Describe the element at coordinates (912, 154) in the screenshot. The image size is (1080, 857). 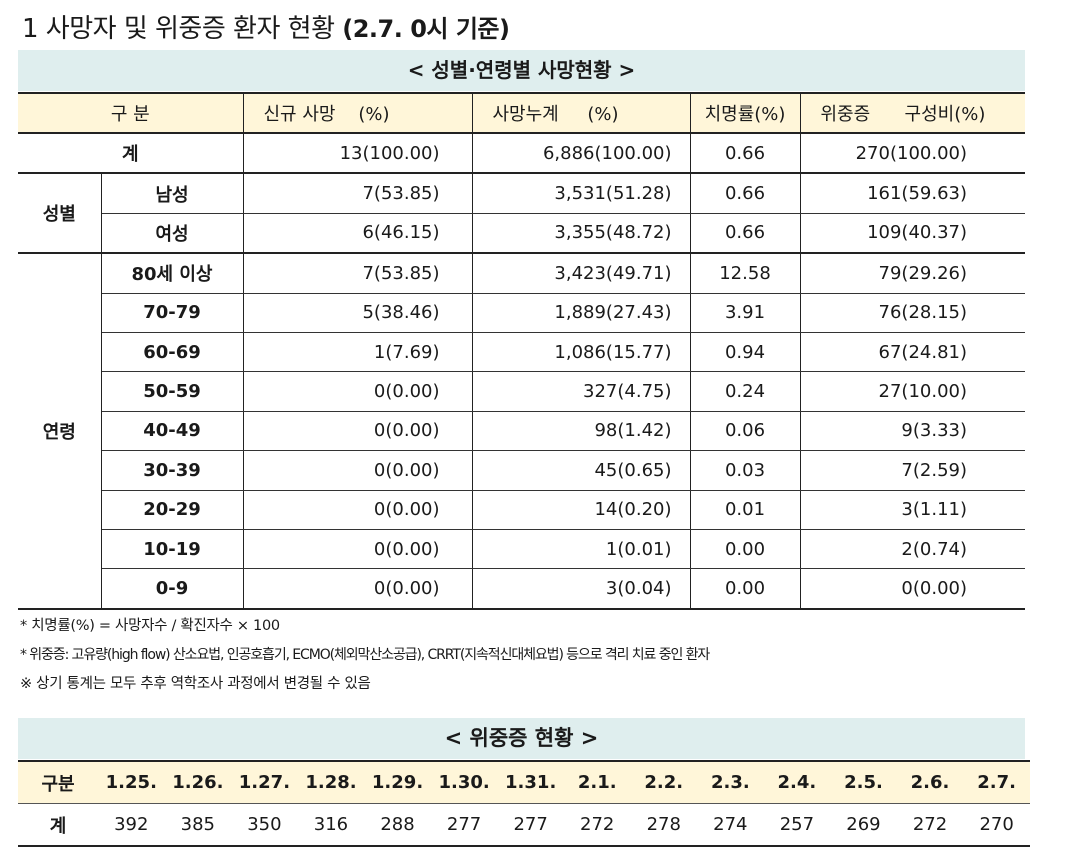
I see `cell-severe: 270(100.00)` at that location.